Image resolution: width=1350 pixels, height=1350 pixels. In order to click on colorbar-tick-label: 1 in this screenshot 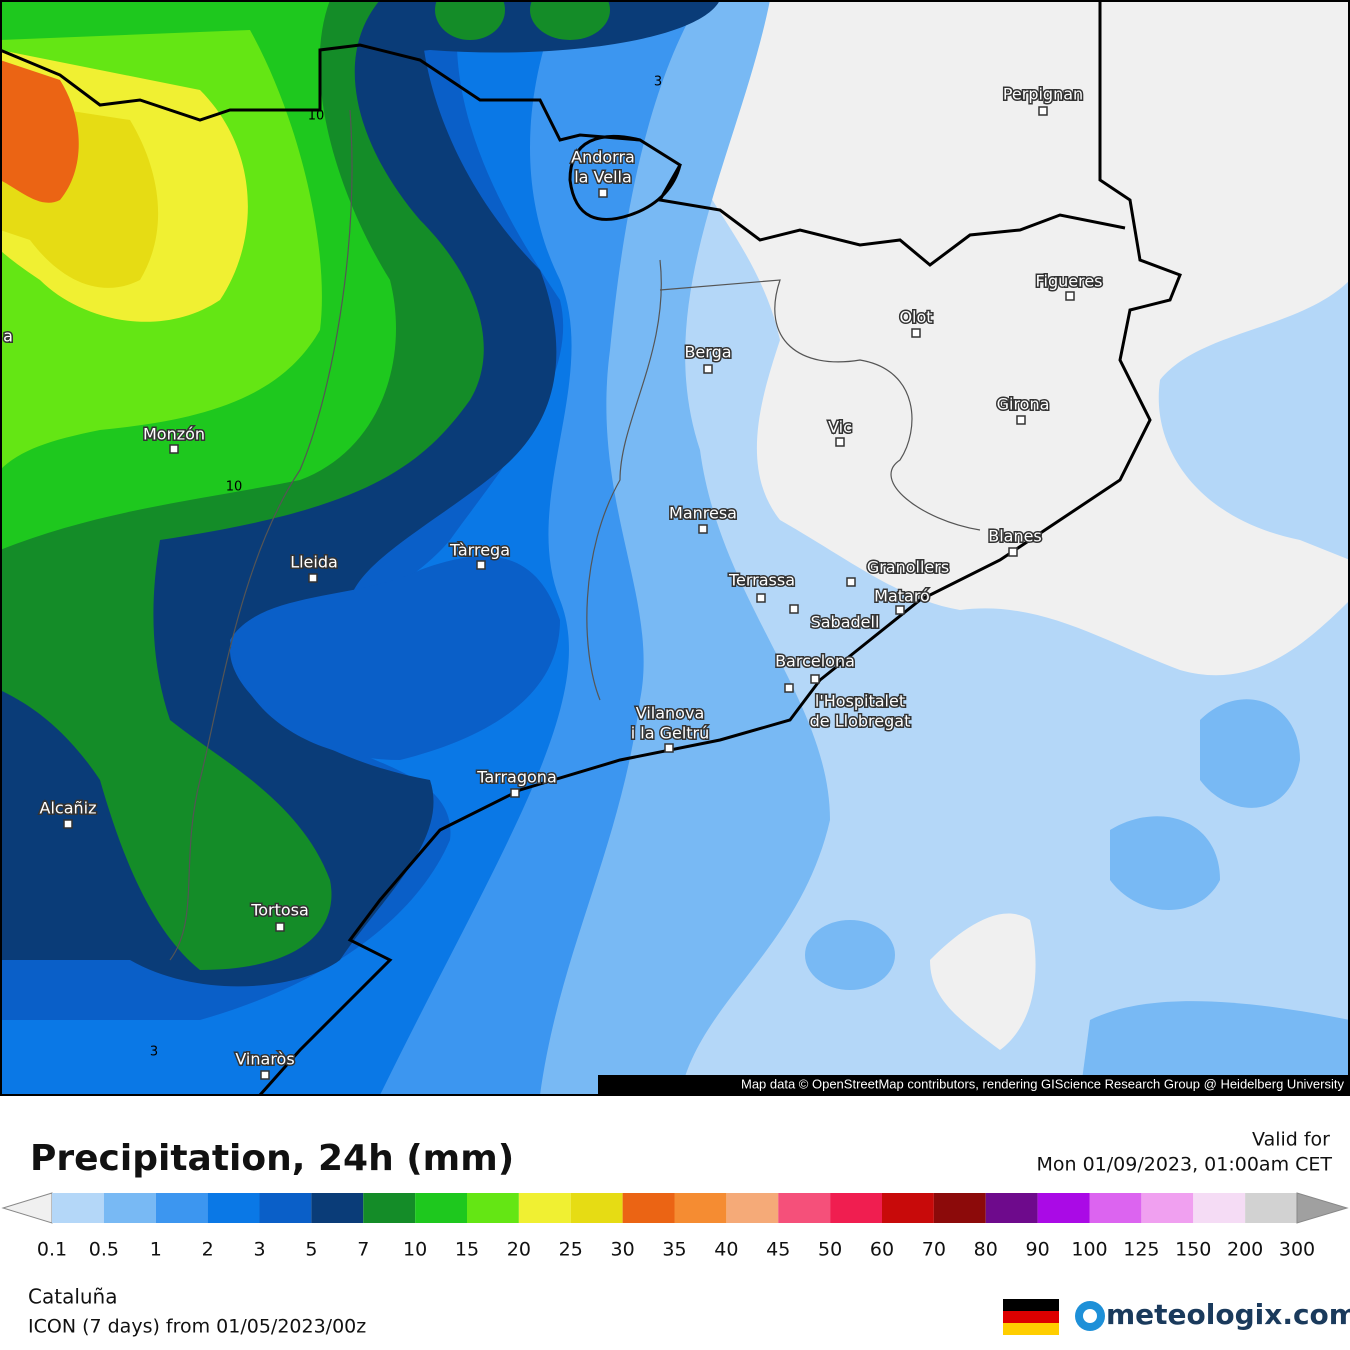, I will do `click(156, 1250)`.